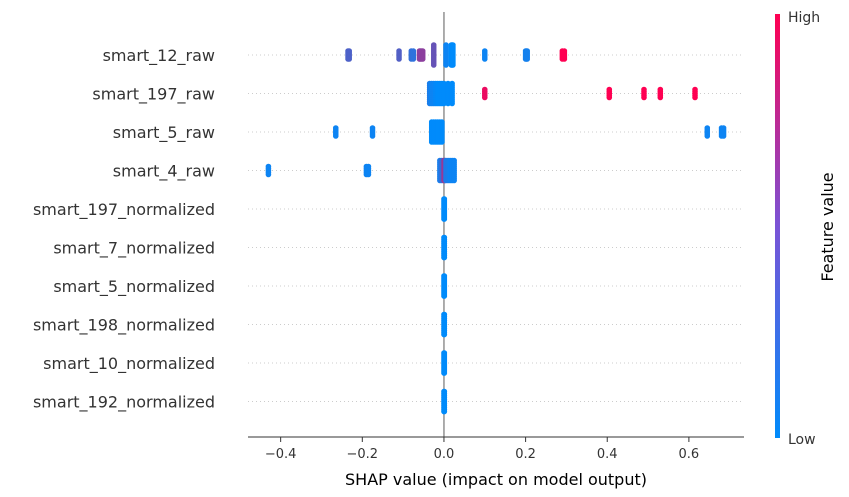 The width and height of the screenshot is (849, 497). I want to click on feature-label: smart_197_normalized, so click(124, 210).